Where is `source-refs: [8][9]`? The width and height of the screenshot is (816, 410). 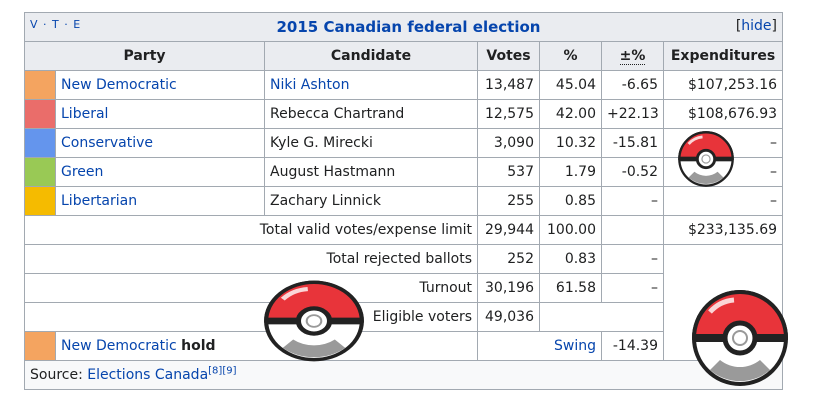
source-refs: [8][9] is located at coordinates (222, 371).